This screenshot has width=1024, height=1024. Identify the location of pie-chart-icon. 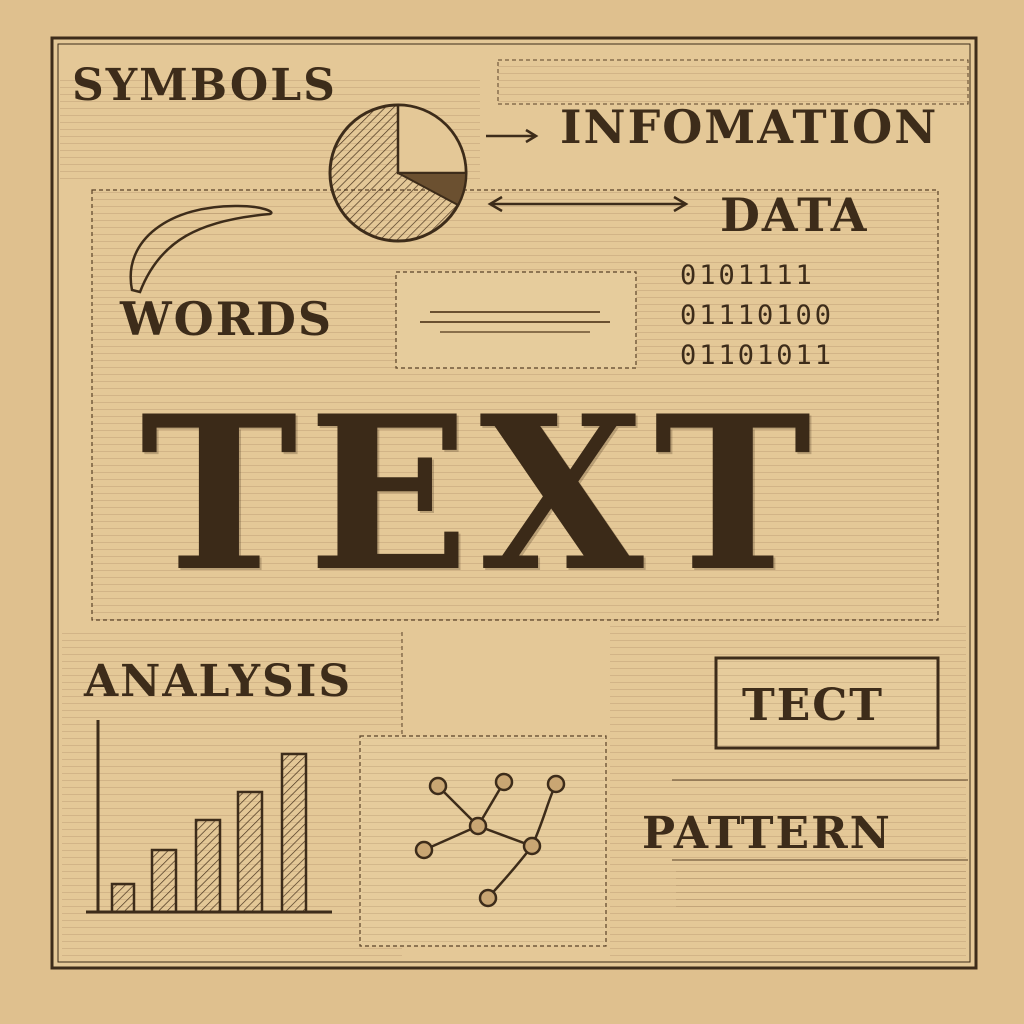
(398, 173).